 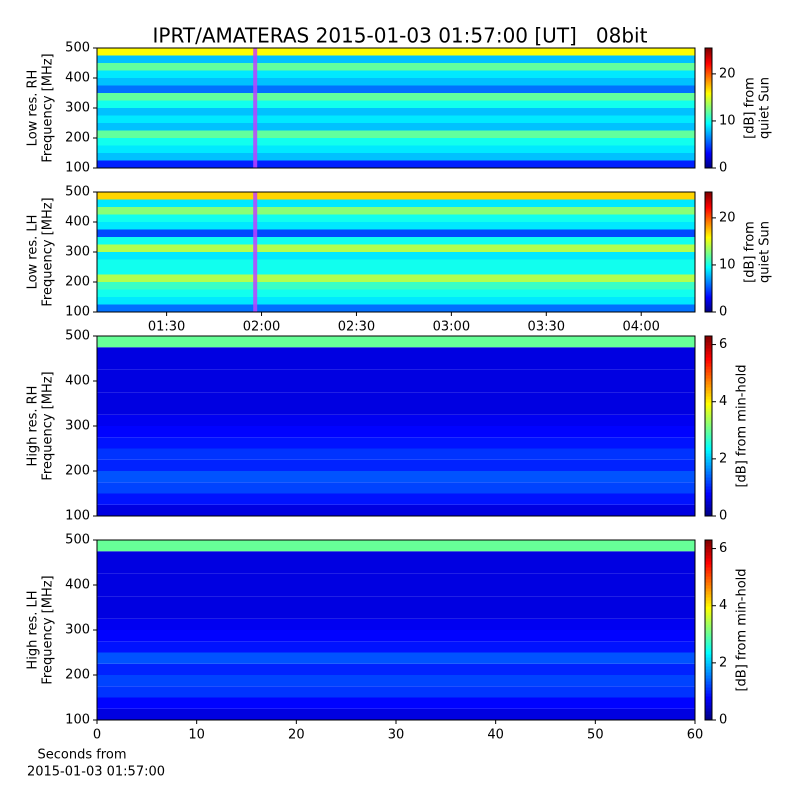 What do you see at coordinates (742, 425) in the screenshot?
I see `colorbar-label: [dB] from min-hold` at bounding box center [742, 425].